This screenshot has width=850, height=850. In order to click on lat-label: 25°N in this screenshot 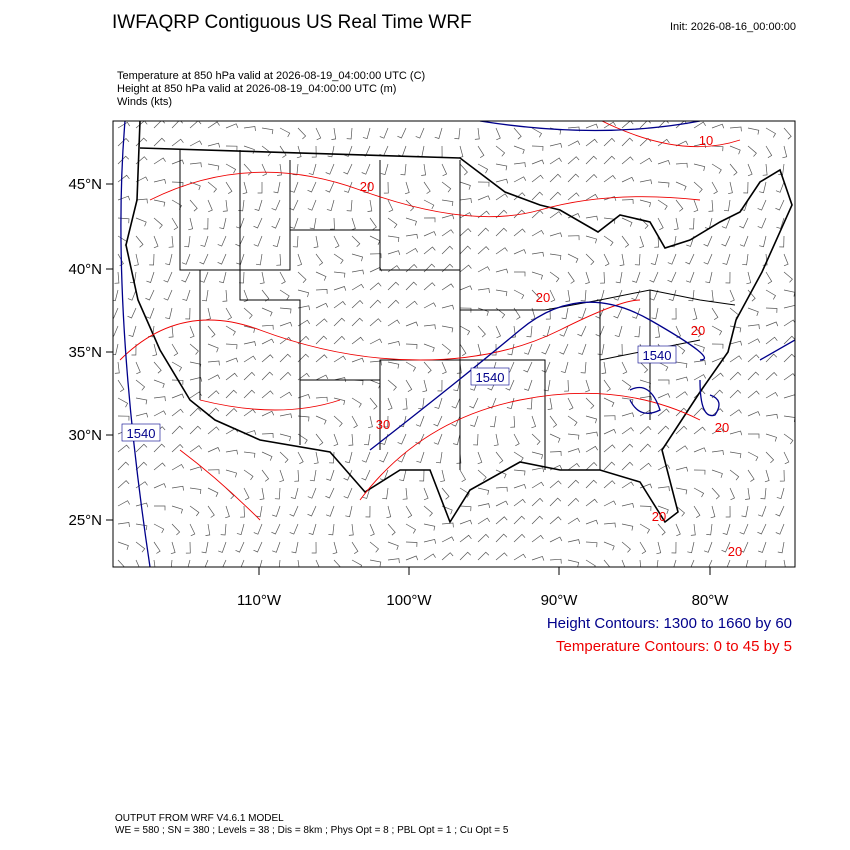, I will do `click(85, 520)`.